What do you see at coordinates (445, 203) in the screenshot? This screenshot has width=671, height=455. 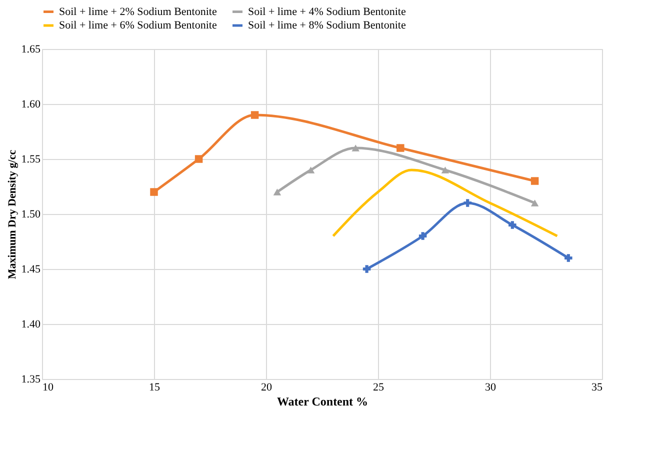 I see `line-series` at bounding box center [445, 203].